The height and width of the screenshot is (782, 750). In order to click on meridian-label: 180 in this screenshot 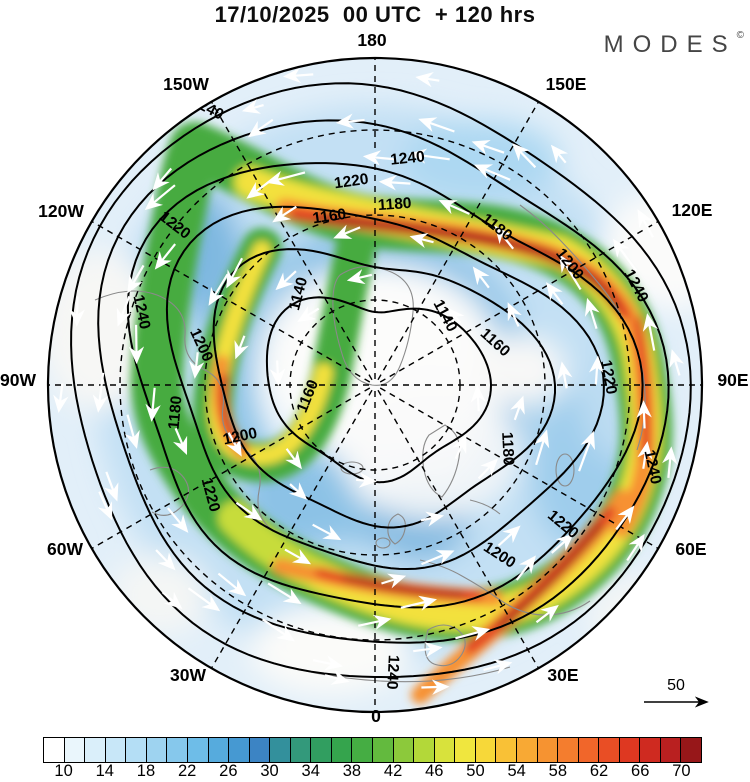, I will do `click(371, 40)`.